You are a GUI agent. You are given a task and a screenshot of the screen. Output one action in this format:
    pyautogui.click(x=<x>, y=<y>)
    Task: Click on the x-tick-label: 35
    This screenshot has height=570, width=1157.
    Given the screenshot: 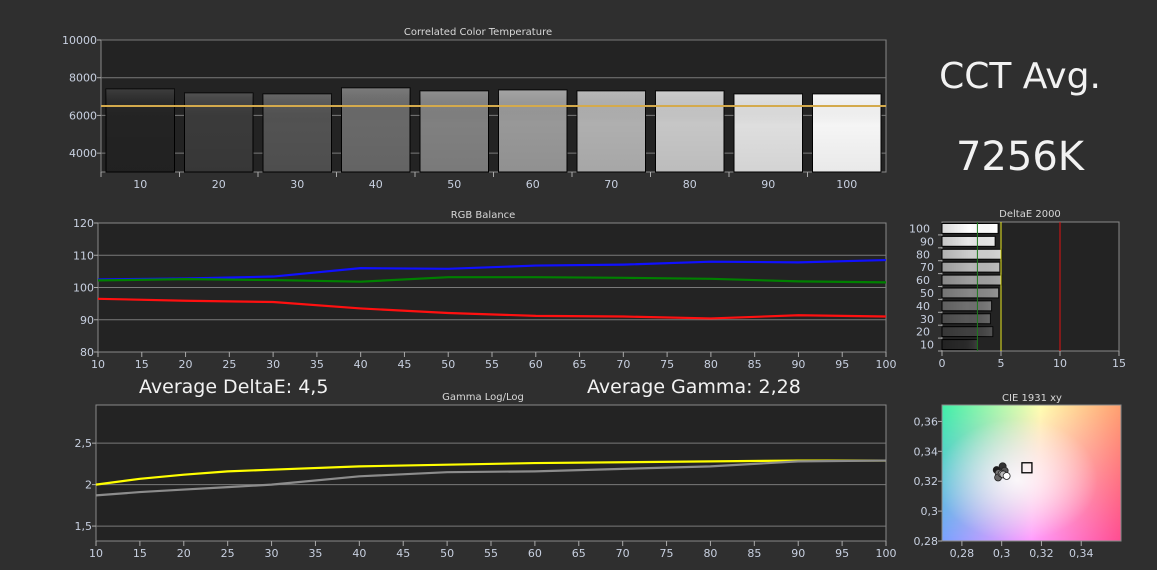 What is the action you would take?
    pyautogui.click(x=317, y=364)
    